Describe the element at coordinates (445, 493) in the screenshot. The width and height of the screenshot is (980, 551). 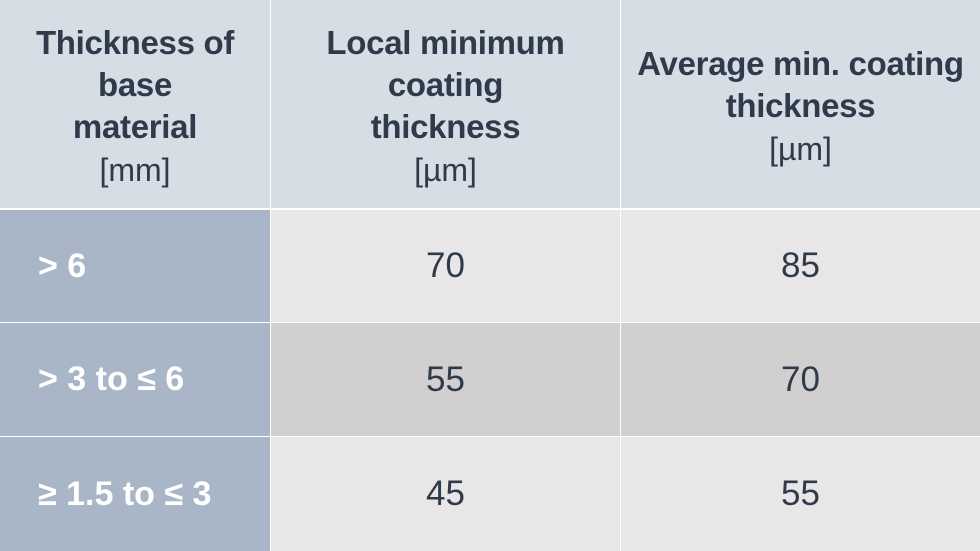
I see `local-minimum-value: 45` at that location.